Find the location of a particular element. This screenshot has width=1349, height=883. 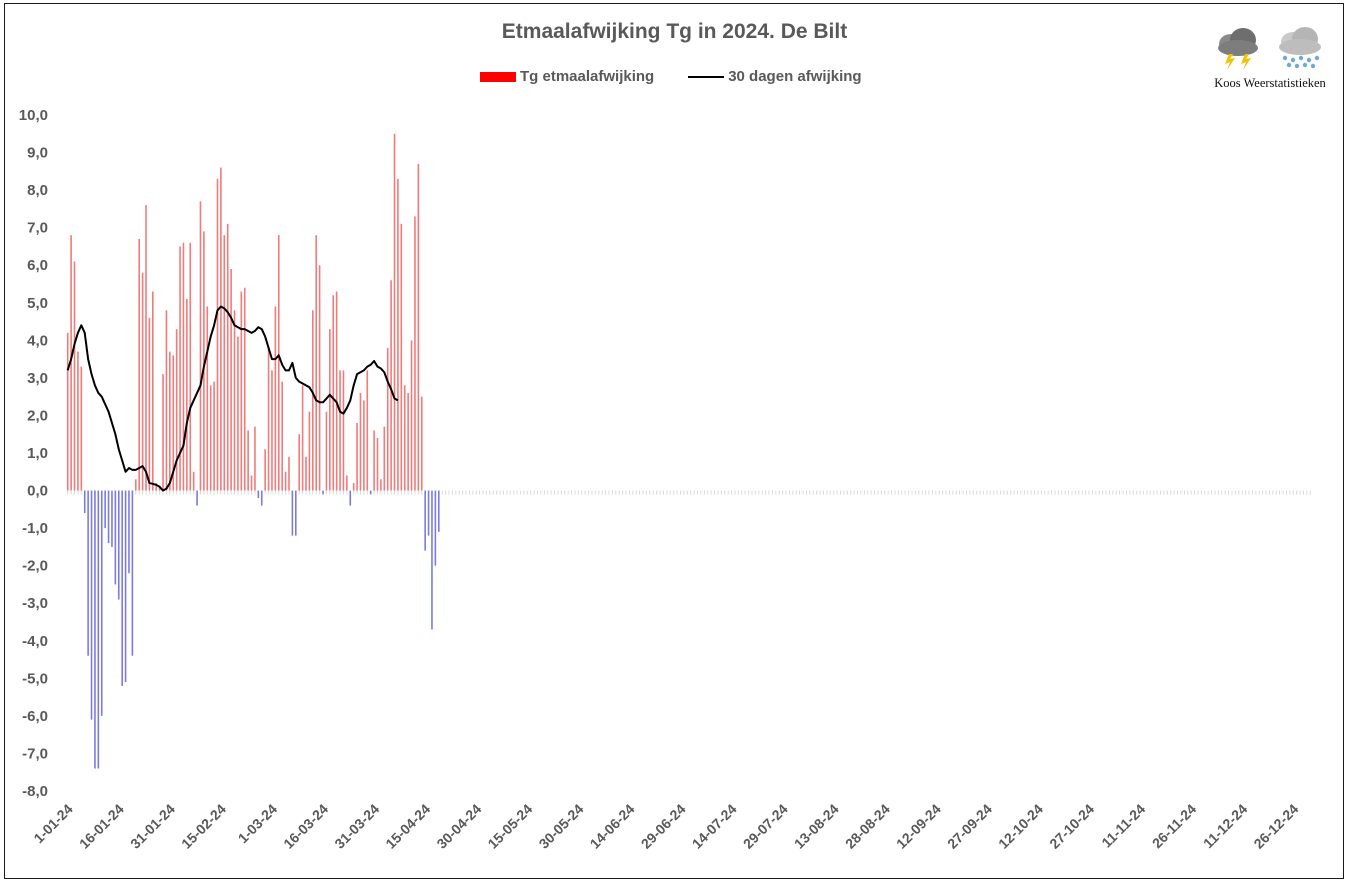

chart-title: Etmaalafwijking Tg in 2024. De Bilt is located at coordinates (674, 31).